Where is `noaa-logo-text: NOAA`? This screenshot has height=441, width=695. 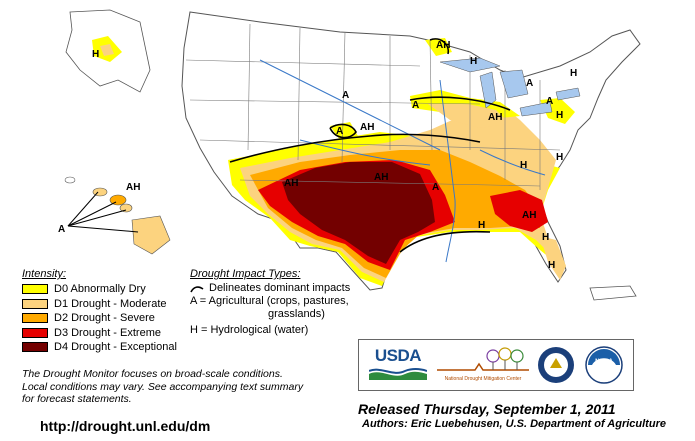
noaa-logo-text: NOAA is located at coordinates (604, 362).